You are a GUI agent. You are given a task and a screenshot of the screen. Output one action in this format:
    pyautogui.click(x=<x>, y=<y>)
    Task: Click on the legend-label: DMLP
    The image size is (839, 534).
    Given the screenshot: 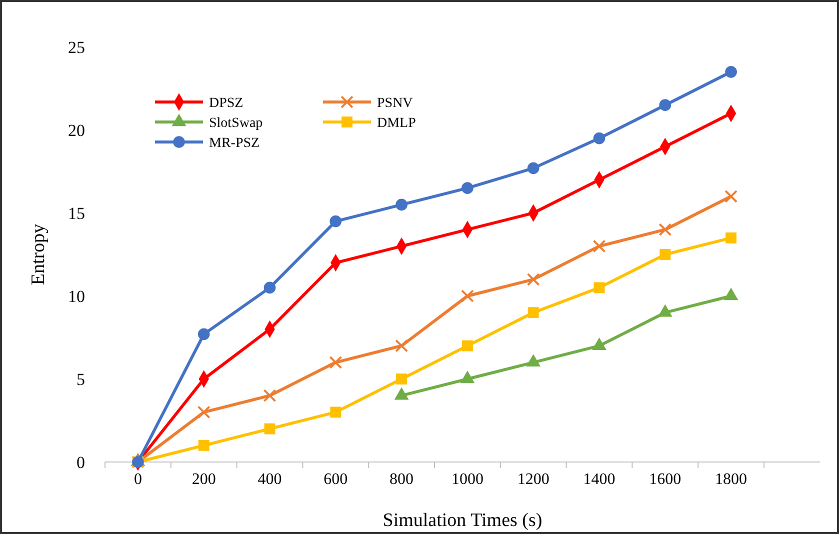 What is the action you would take?
    pyautogui.click(x=396, y=123)
    